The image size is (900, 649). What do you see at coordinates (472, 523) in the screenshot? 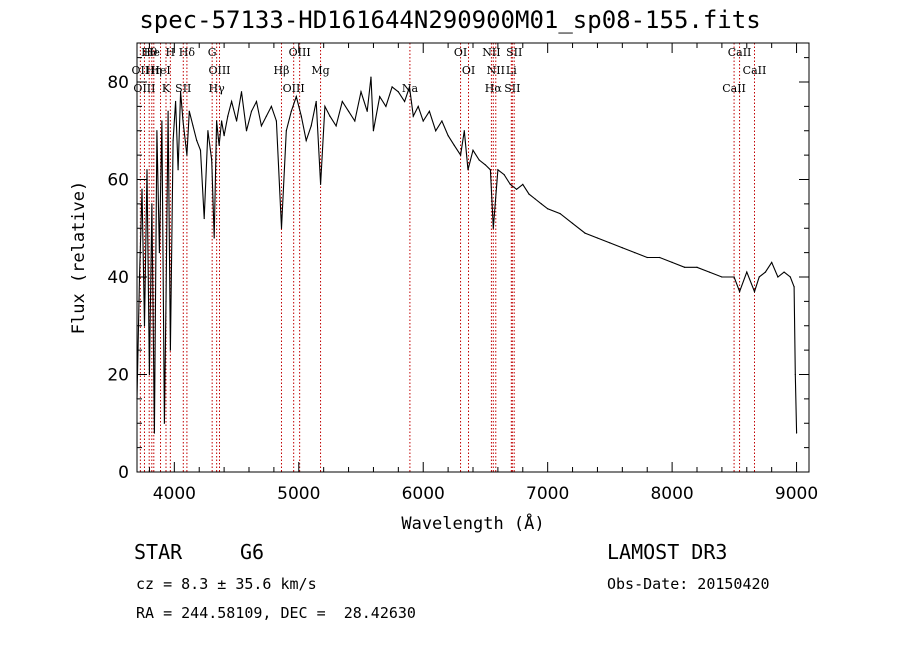
I see `x-axis-label: Wavelength (Å)` at bounding box center [472, 523].